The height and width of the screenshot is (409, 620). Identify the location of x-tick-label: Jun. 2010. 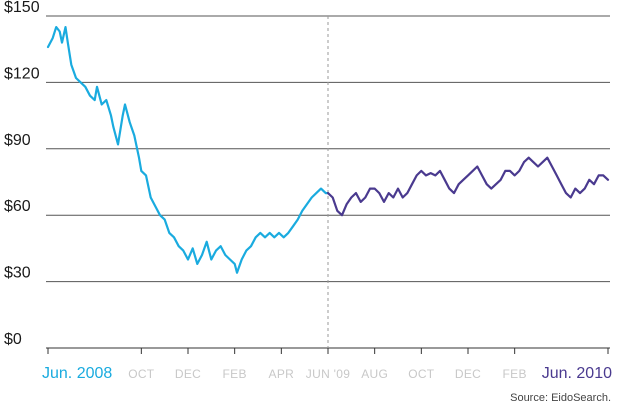
(577, 373).